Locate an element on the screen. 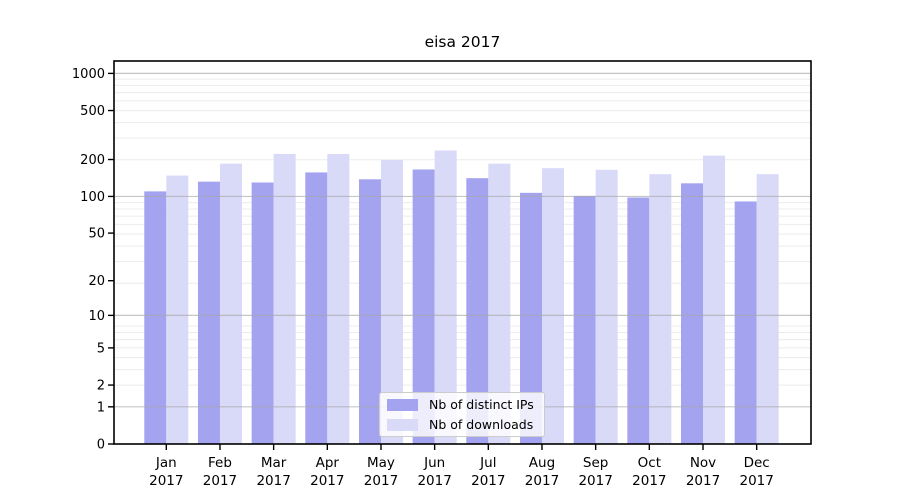 Image resolution: width=900 pixels, height=500 pixels. bar-downloads-oct is located at coordinates (660, 309).